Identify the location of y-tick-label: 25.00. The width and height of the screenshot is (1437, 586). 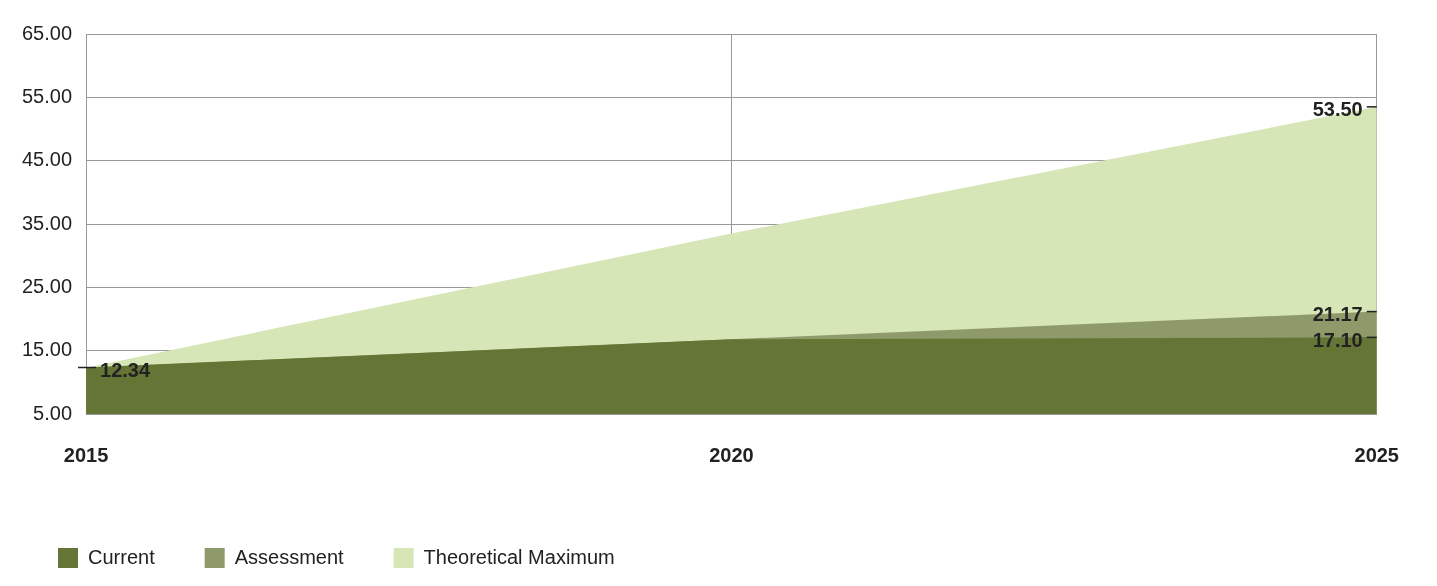
(47, 285).